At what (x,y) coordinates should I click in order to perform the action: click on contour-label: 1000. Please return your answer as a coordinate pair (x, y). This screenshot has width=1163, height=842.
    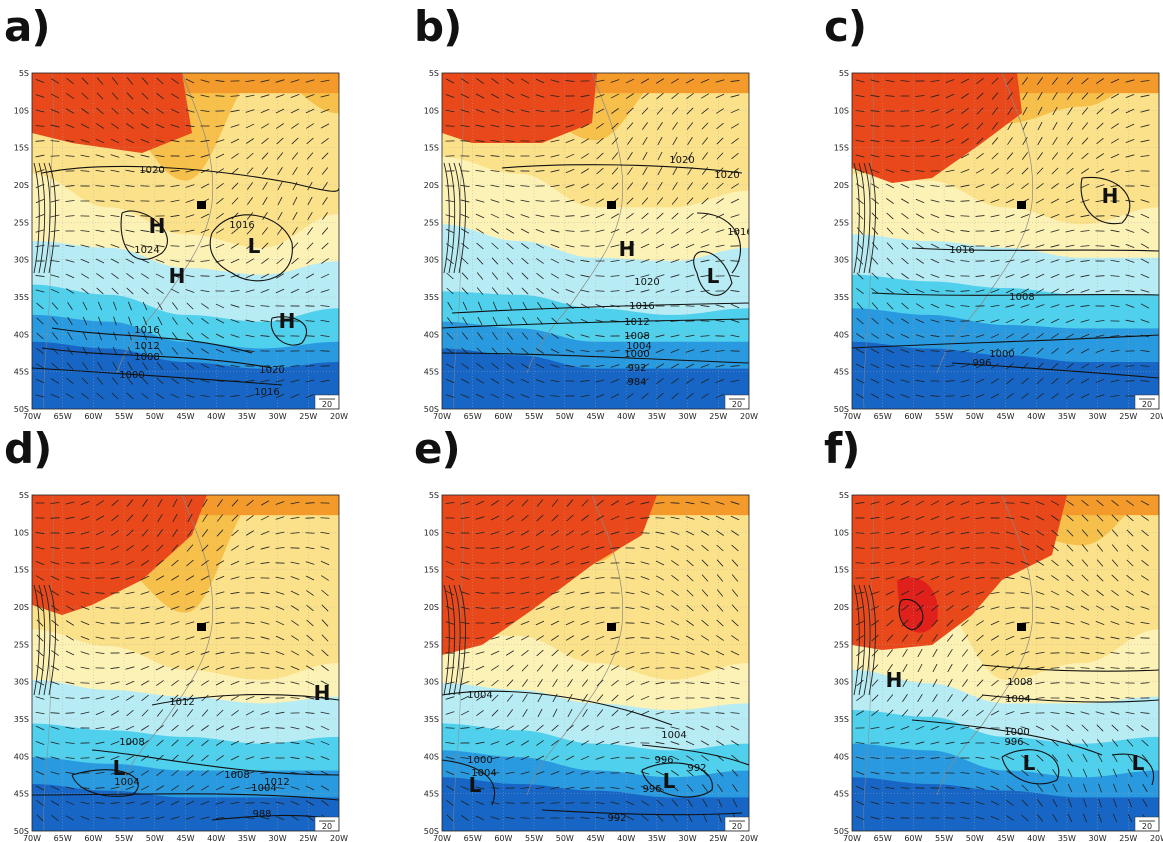
    Looking at the image, I should click on (636, 354).